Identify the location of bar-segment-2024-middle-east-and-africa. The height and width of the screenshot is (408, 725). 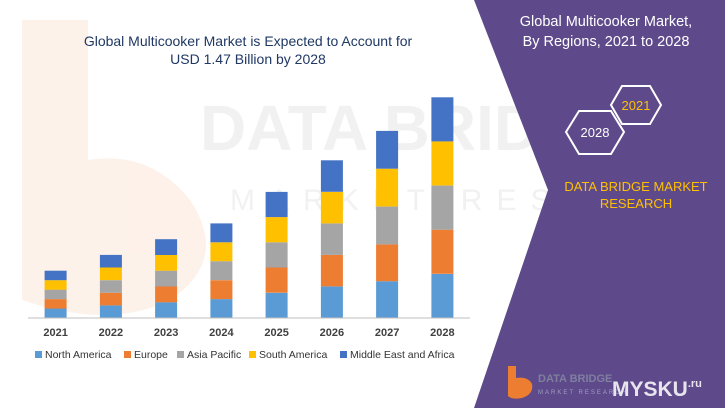
(221, 233).